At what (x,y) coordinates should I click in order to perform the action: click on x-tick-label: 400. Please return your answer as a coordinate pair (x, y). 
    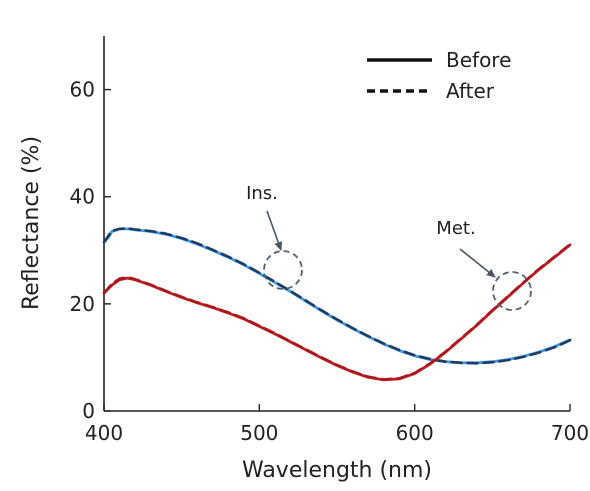
    Looking at the image, I should click on (104, 433).